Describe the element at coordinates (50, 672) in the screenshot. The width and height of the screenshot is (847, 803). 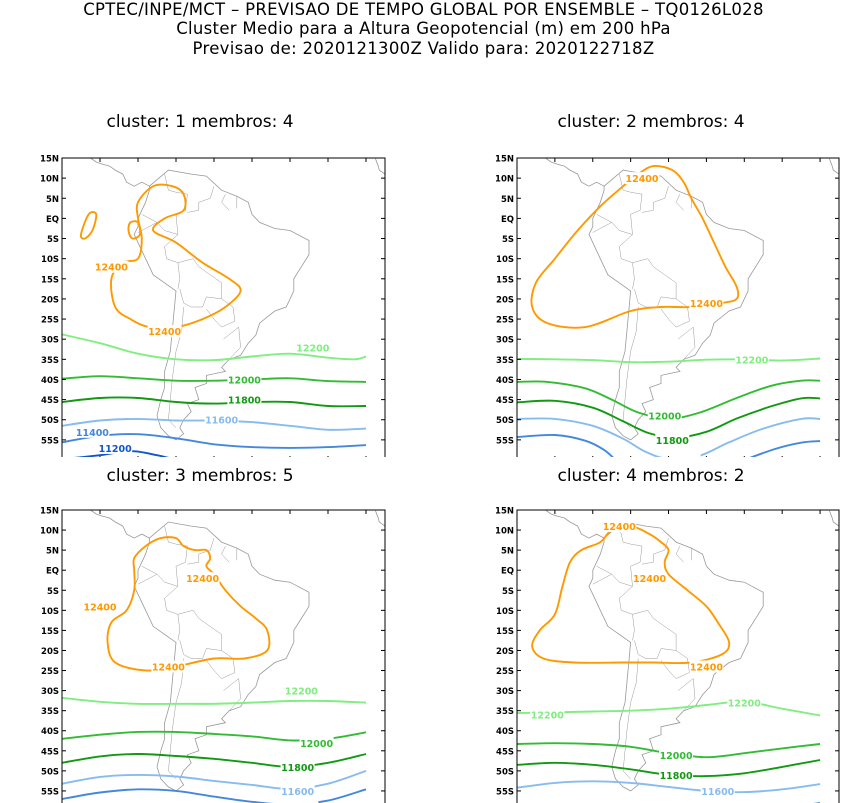
I see `lat-tick-label: 25S` at that location.